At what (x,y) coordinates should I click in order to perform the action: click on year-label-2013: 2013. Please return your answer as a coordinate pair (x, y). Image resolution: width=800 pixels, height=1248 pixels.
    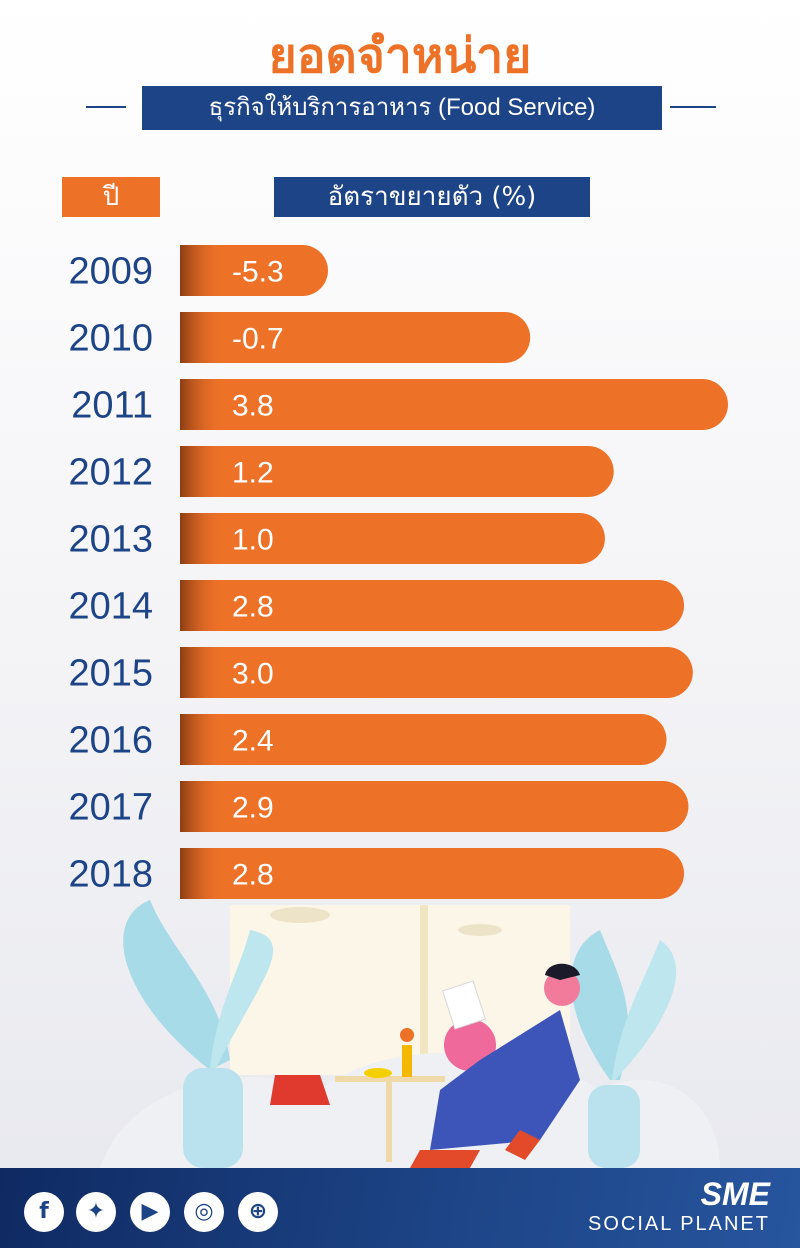
    Looking at the image, I should click on (110, 540).